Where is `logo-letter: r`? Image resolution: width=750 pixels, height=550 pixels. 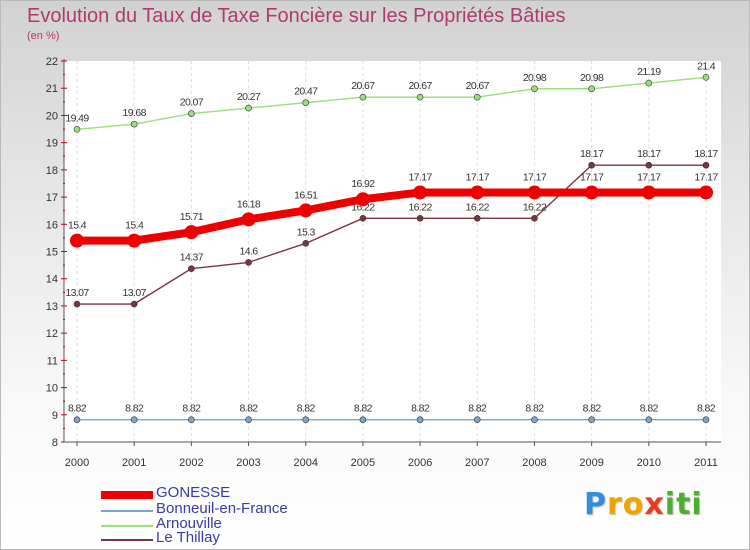
logo-letter: r is located at coordinates (615, 504).